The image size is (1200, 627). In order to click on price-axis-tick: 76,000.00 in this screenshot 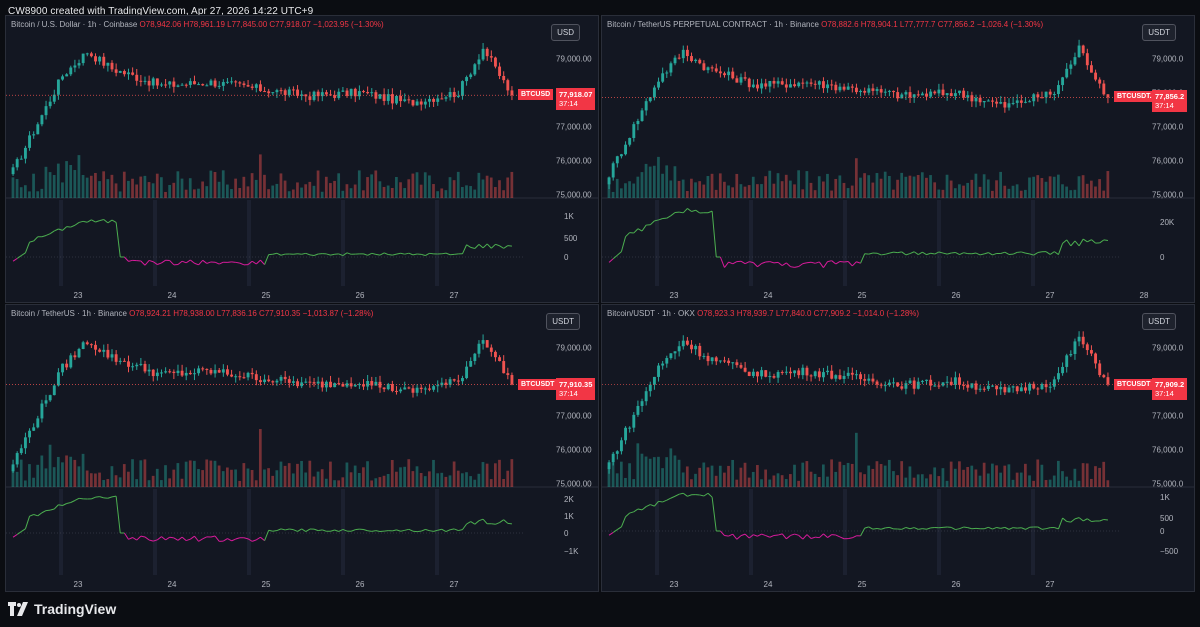, I will do `click(574, 161)`.